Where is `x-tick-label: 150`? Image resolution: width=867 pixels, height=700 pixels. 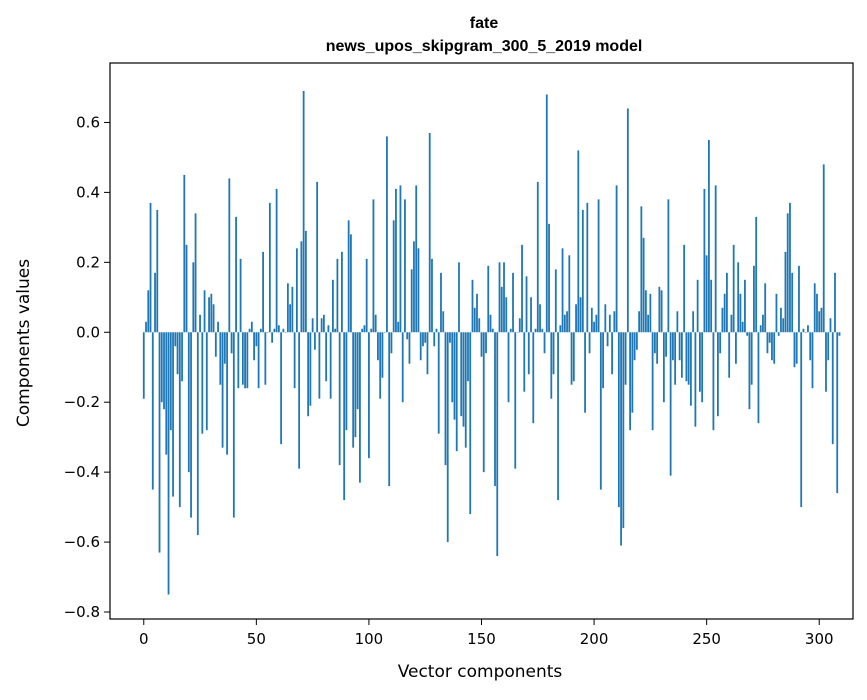
x-tick-label: 150 is located at coordinates (481, 639).